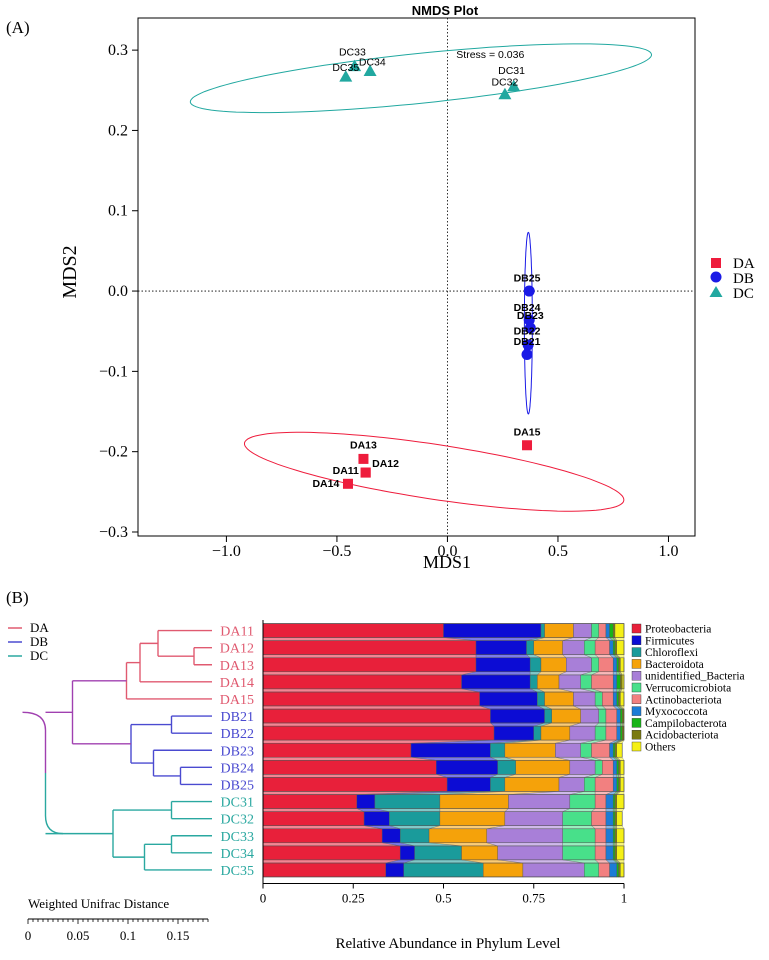 The width and height of the screenshot is (769, 960). I want to click on legend-triangle-icon, so click(716, 291).